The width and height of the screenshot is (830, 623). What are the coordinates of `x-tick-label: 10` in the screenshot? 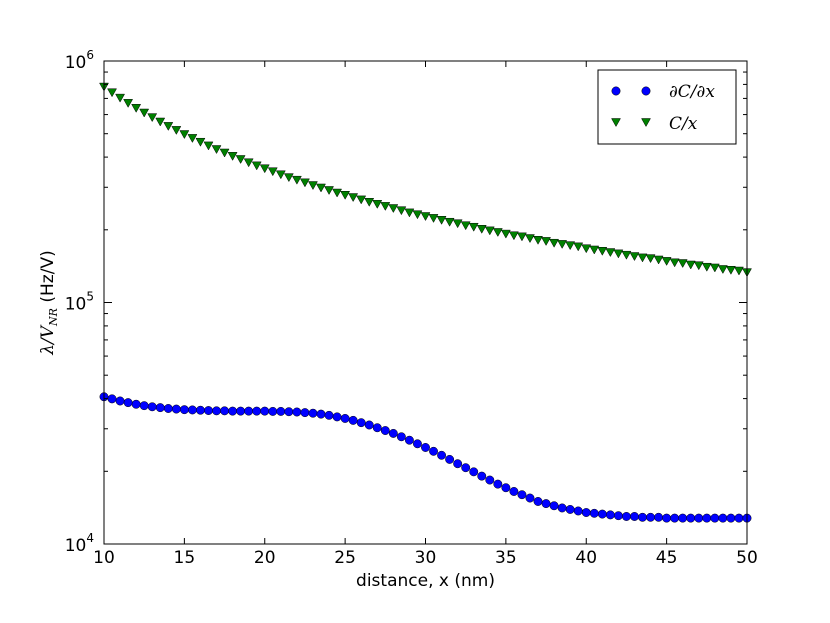 It's located at (104, 558).